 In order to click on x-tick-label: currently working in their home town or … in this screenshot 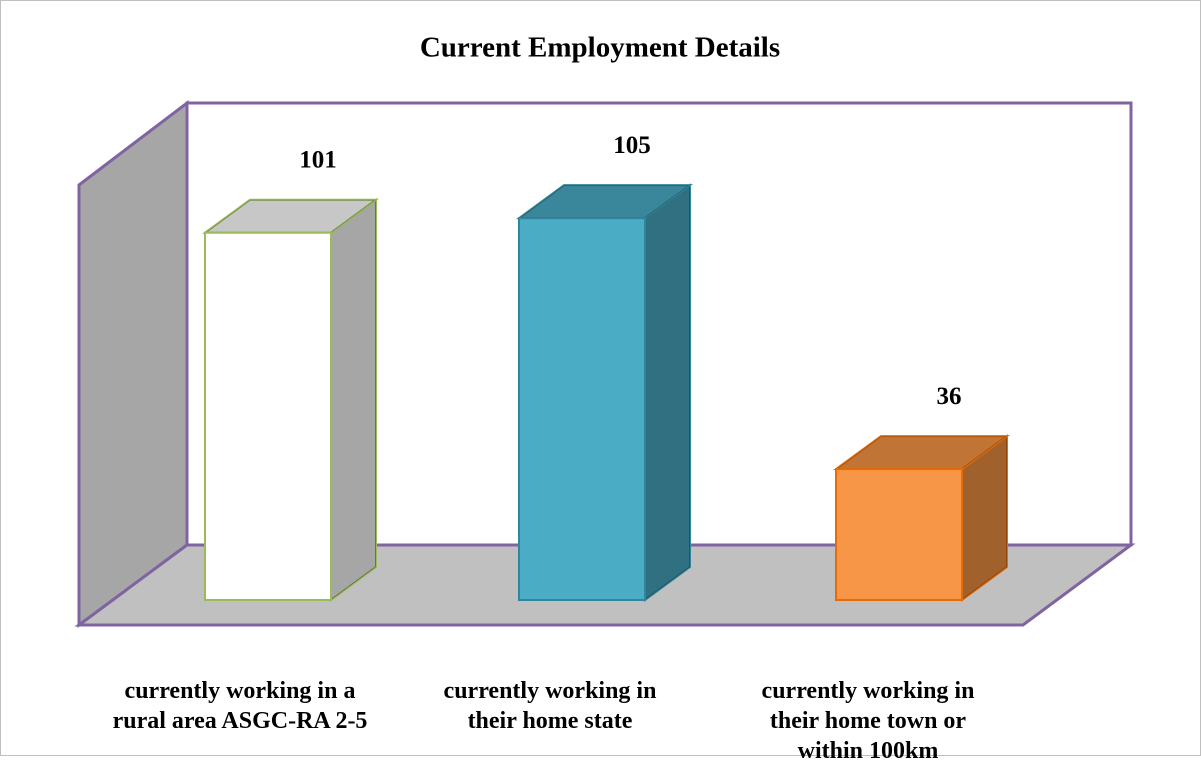, I will do `click(868, 721)`.